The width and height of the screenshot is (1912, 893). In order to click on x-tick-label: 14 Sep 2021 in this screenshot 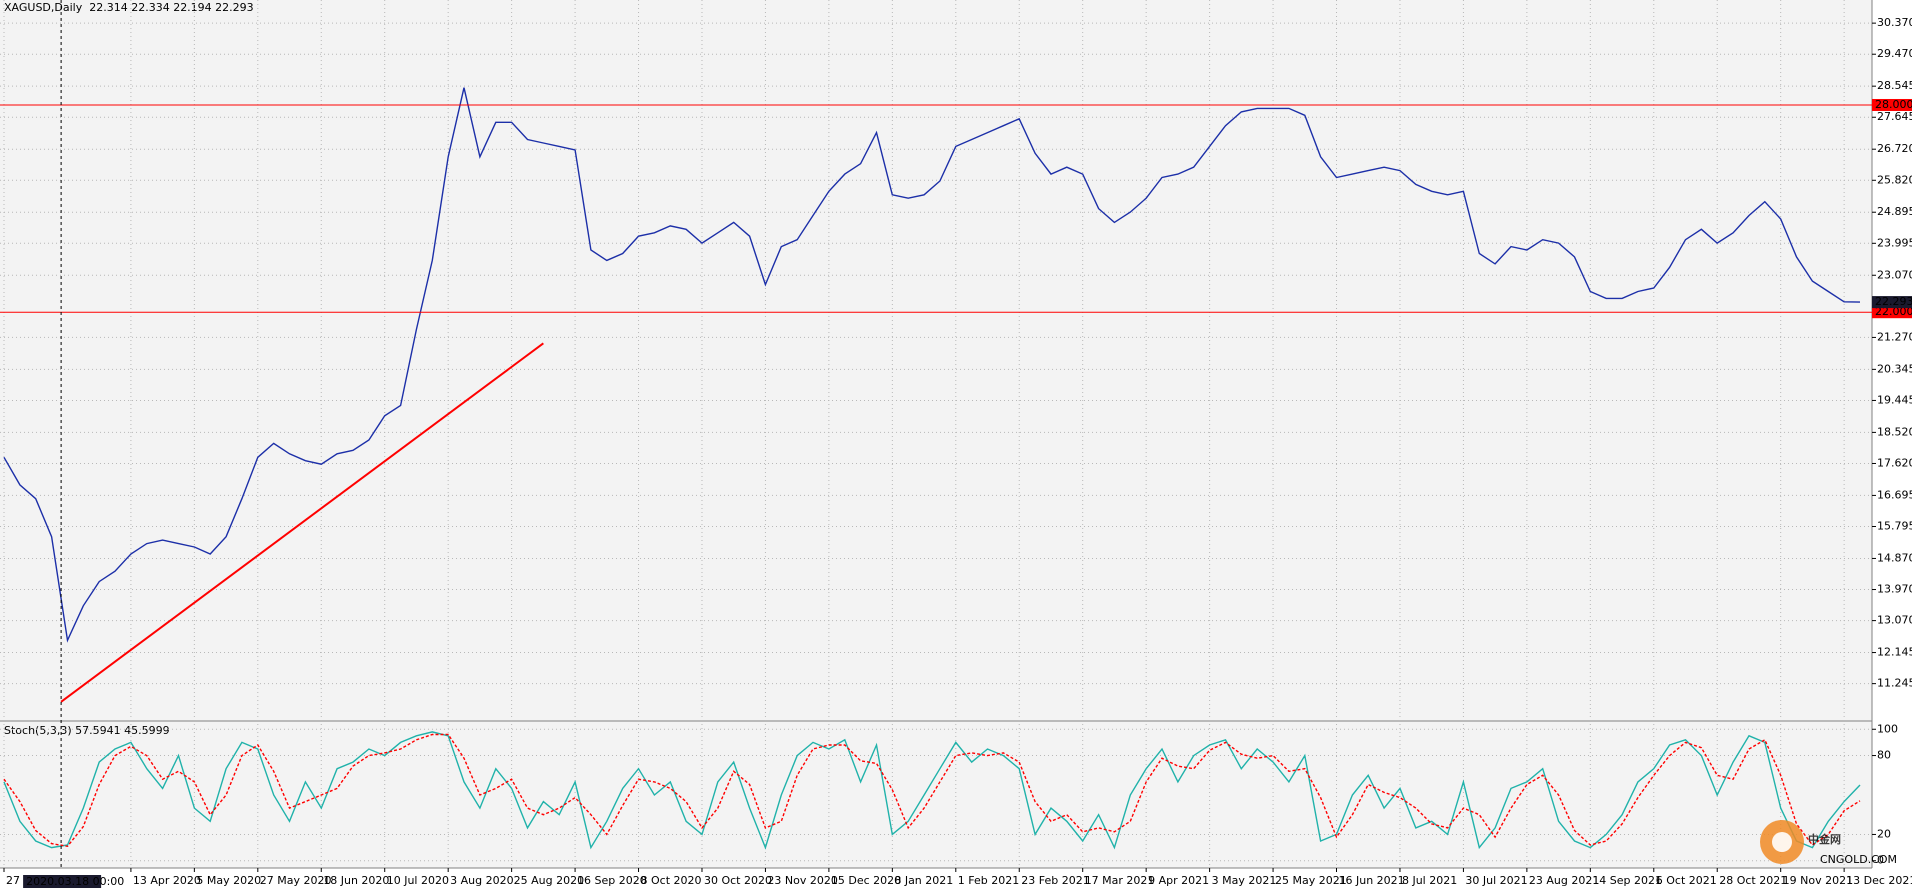, I will do `click(1627, 880)`.